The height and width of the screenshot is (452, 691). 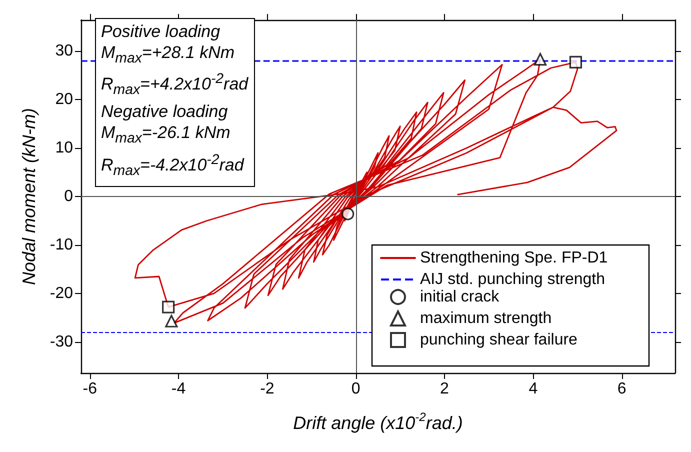 What do you see at coordinates (64, 51) in the screenshot?
I see `y-tick-label: 30` at bounding box center [64, 51].